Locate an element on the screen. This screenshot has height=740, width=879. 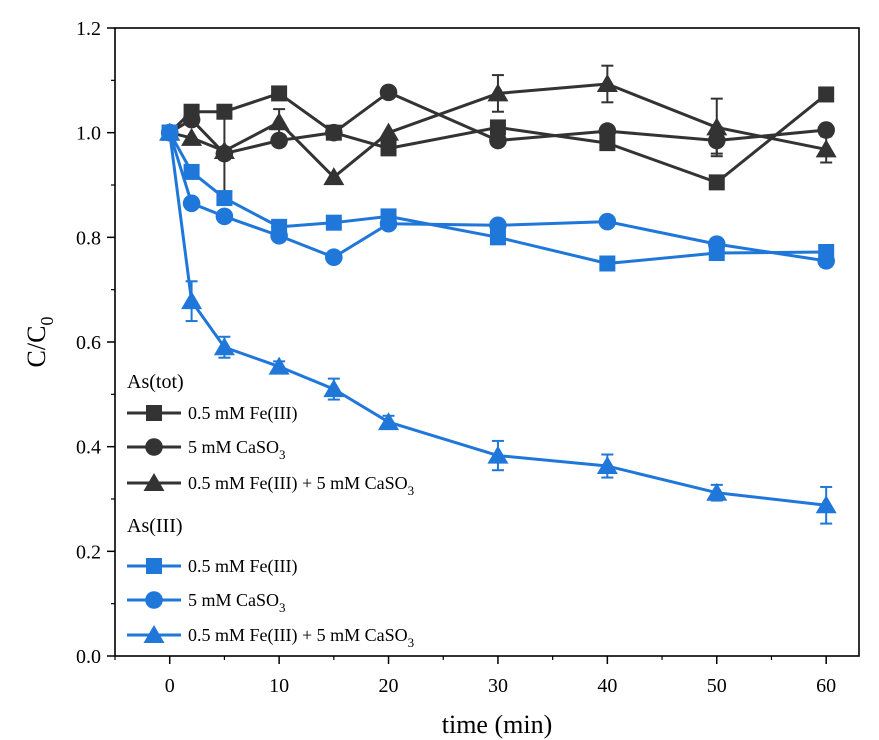
x-tick-label: 50 is located at coordinates (717, 686).